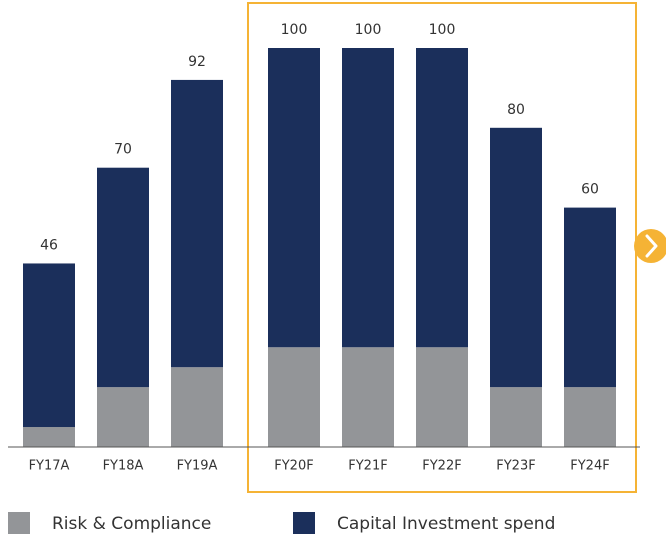 This screenshot has height=543, width=666. I want to click on total-label: 70, so click(123, 150).